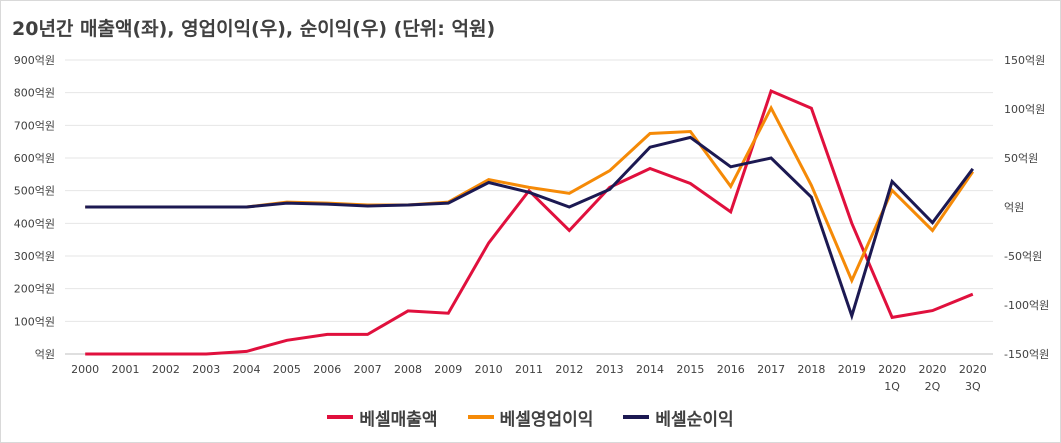  What do you see at coordinates (731, 369) in the screenshot?
I see `x-tick-label: 2016` at bounding box center [731, 369].